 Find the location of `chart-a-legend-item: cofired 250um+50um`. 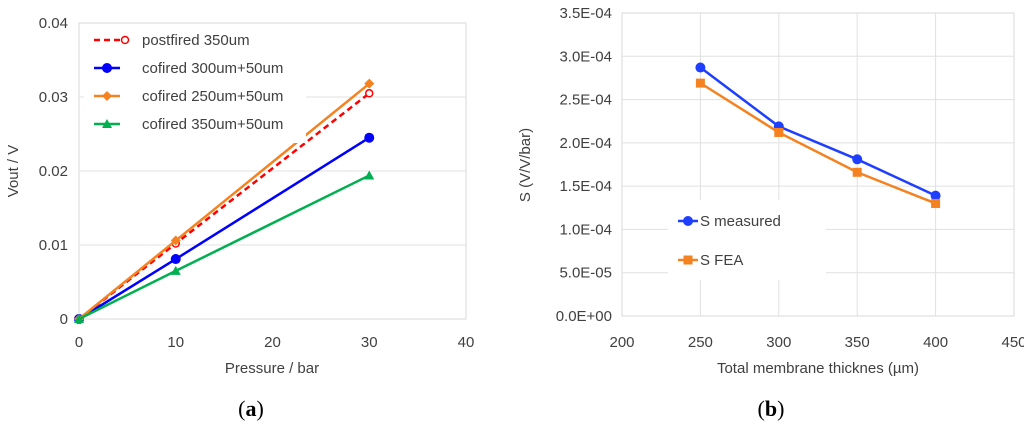

chart-a-legend-item: cofired 250um+50um is located at coordinates (188, 96).